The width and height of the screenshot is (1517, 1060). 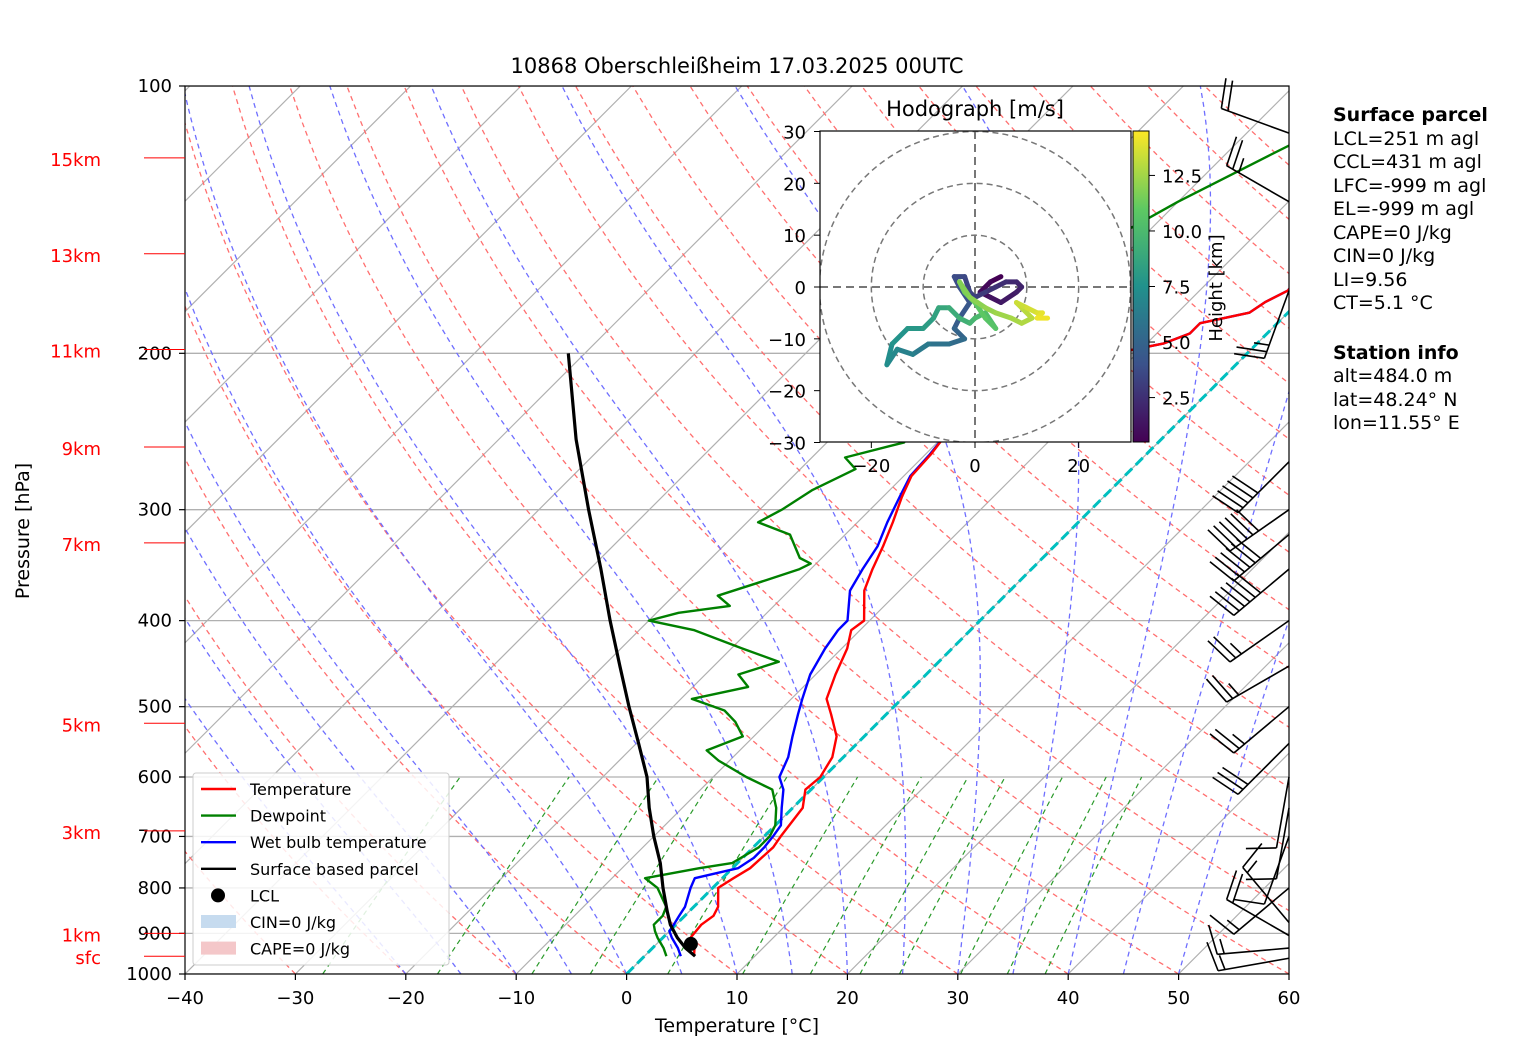 I want to click on x-tick-label: −20, so click(x=406, y=998).